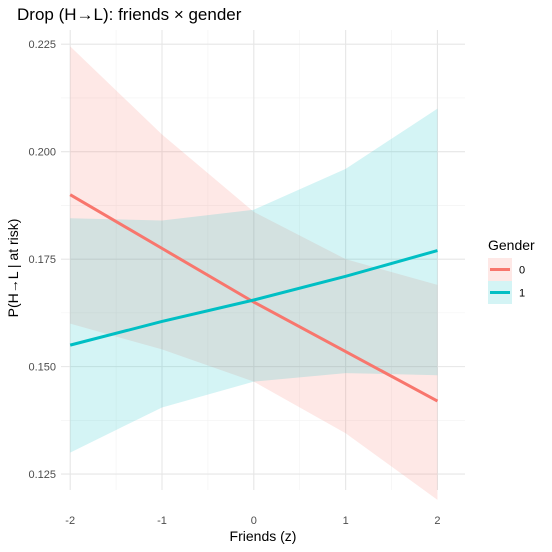  Describe the element at coordinates (129, 14) in the screenshot. I see `chart-title: Drop (H→L): friends × gender` at that location.